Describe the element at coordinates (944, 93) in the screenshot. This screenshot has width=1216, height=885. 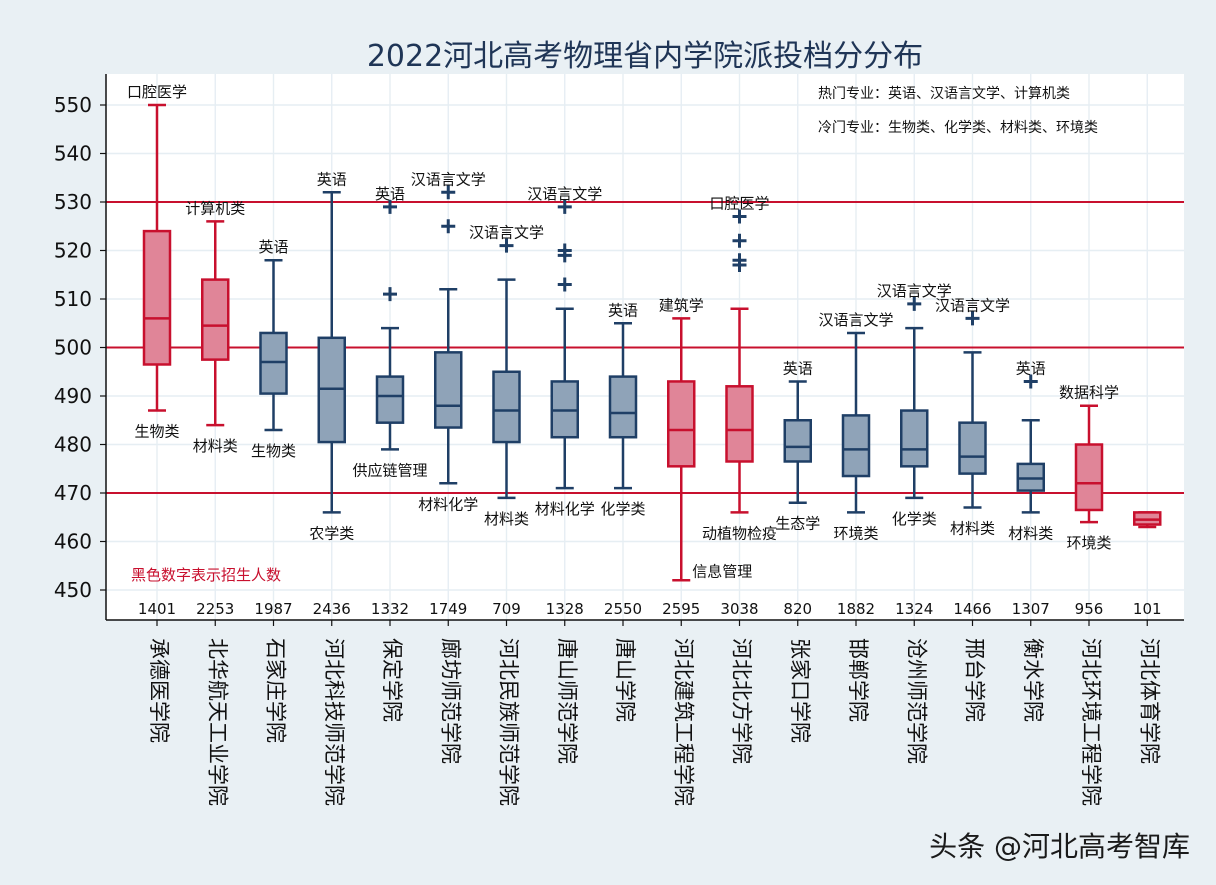
I see `hot-majors-note: 热门专业：英语、汉语言文学、计算机类` at that location.